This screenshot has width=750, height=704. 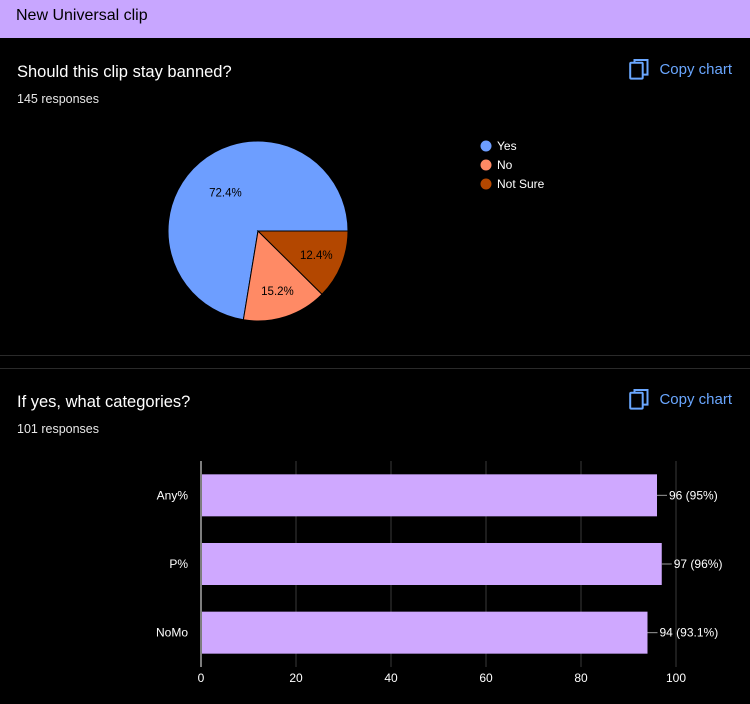 I want to click on bar-any-pct, so click(x=429, y=495).